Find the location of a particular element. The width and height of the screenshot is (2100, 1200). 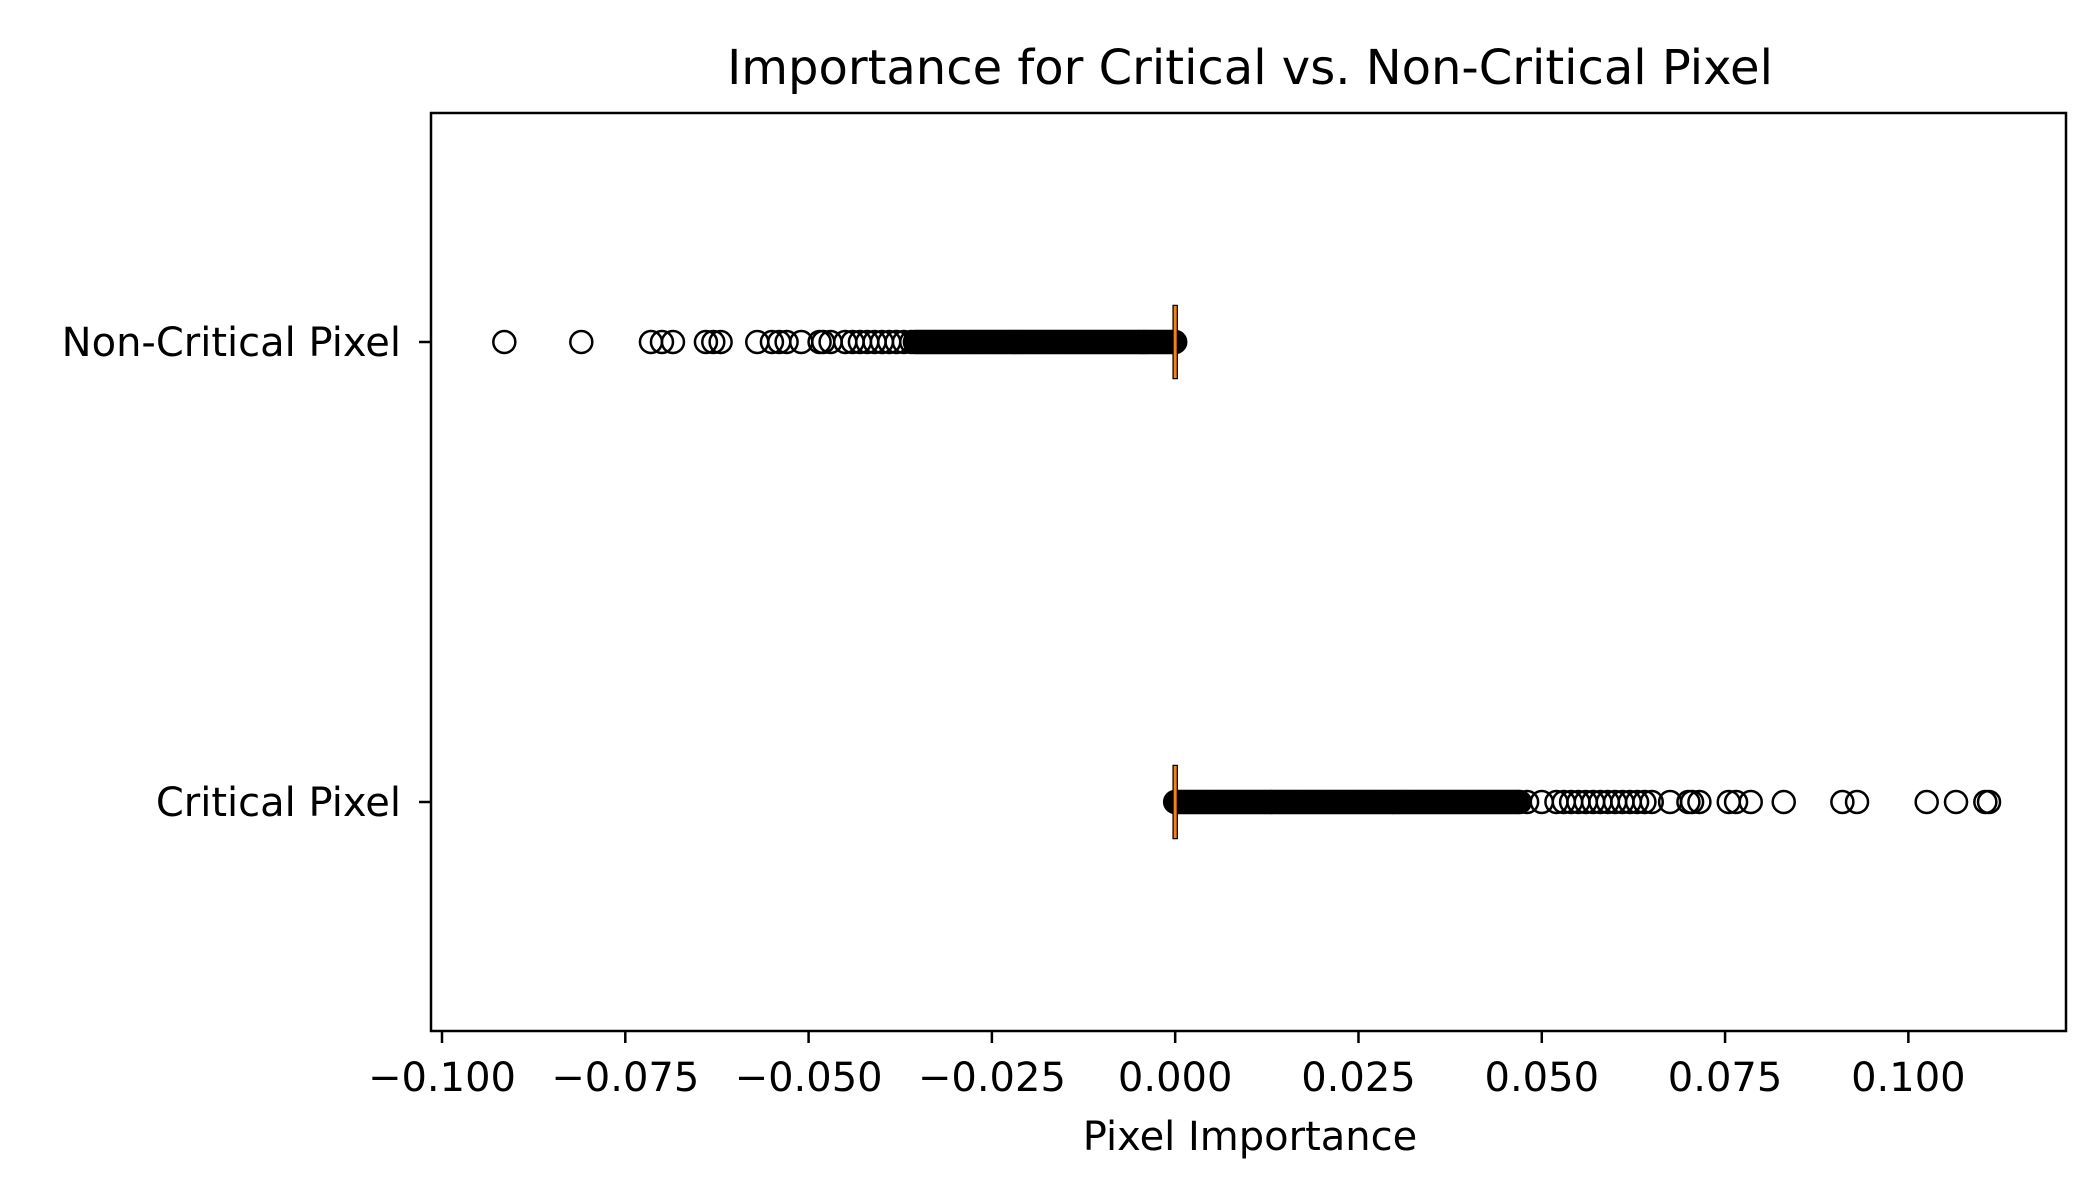

x-tick-label: −0.100 is located at coordinates (442, 1078).